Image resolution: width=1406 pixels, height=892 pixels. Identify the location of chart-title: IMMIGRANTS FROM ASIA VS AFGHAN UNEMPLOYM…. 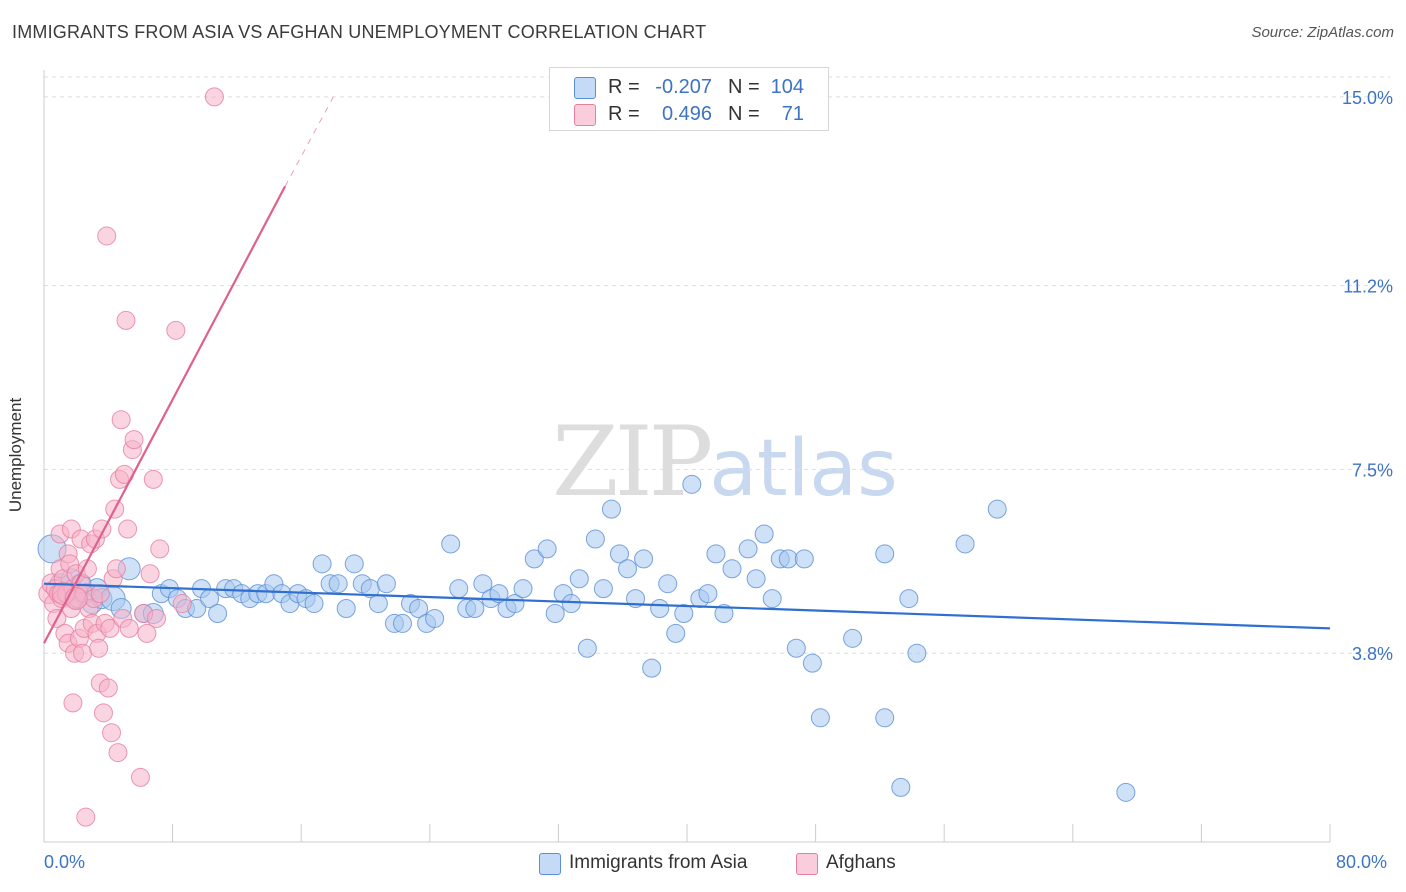
(359, 32).